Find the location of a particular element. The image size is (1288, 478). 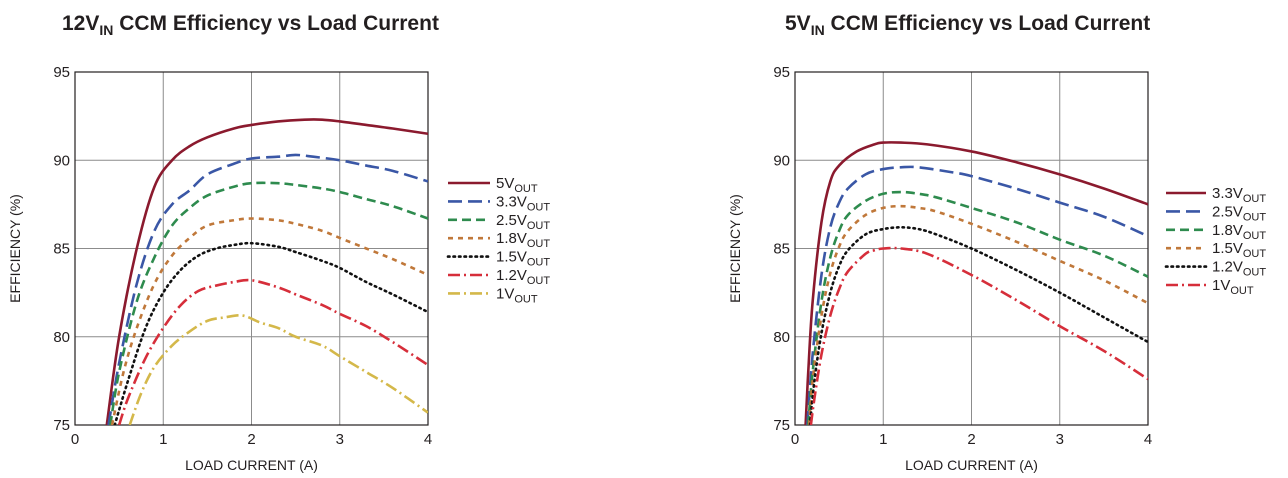

legend-label-4: 1.5VOUT is located at coordinates (523, 259).